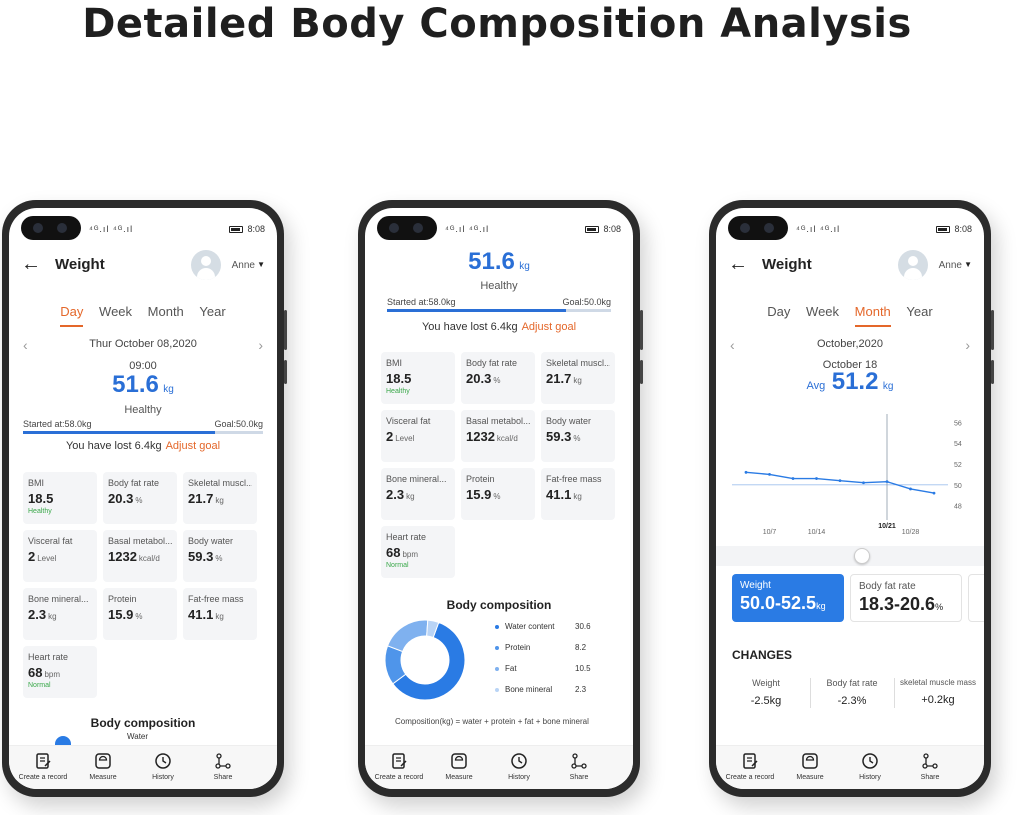 Image resolution: width=1024 pixels, height=815 pixels. What do you see at coordinates (852, 701) in the screenshot?
I see `change-fat-value: -2.3%` at bounding box center [852, 701].